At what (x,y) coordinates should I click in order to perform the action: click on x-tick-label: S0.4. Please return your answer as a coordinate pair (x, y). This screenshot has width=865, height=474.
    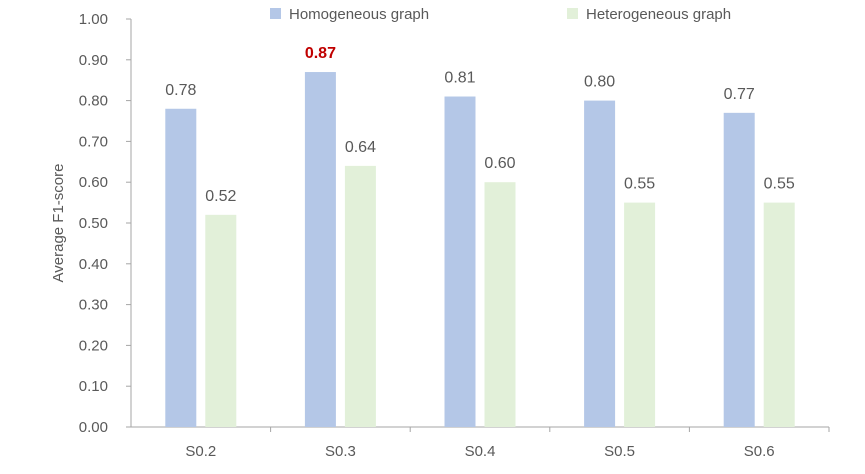
    Looking at the image, I should click on (480, 451).